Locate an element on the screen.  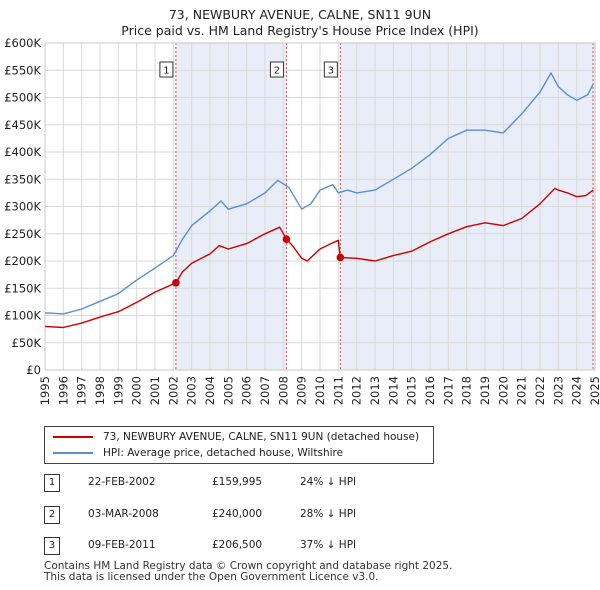
x-tick-label: 2016 is located at coordinates (430, 390).